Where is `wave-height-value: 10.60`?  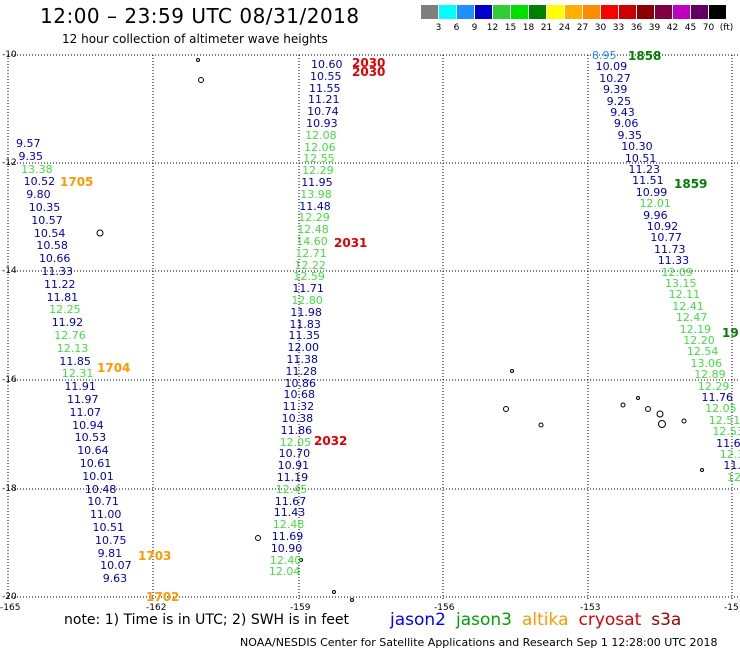 wave-height-value: 10.60 is located at coordinates (327, 64).